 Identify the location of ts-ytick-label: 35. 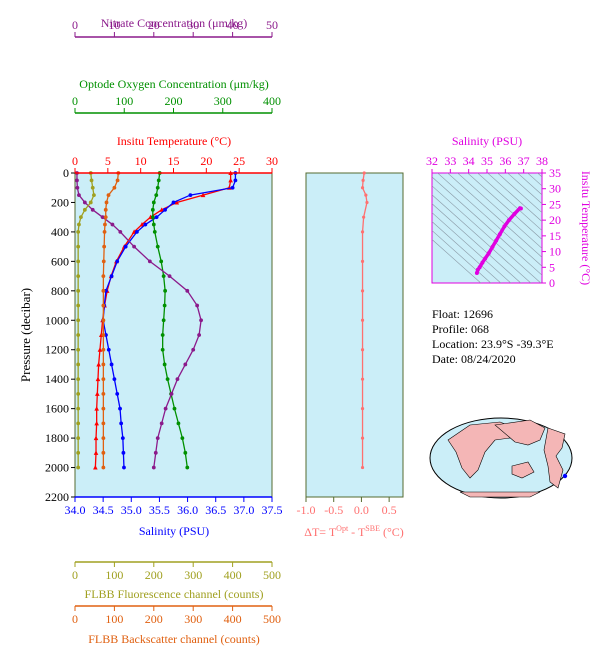
(555, 173).